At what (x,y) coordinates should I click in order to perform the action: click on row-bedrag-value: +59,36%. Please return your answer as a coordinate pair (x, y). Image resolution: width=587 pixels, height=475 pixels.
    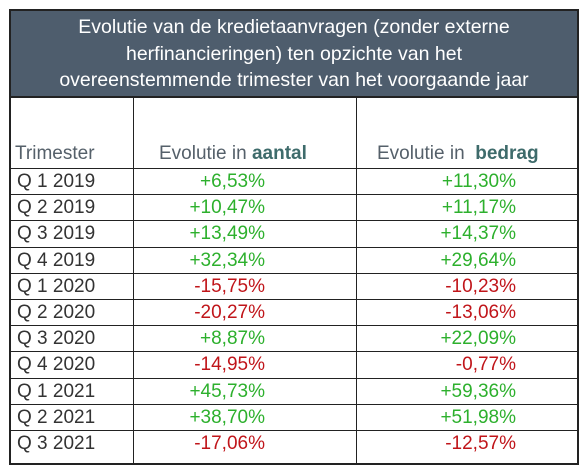
    Looking at the image, I should click on (478, 391).